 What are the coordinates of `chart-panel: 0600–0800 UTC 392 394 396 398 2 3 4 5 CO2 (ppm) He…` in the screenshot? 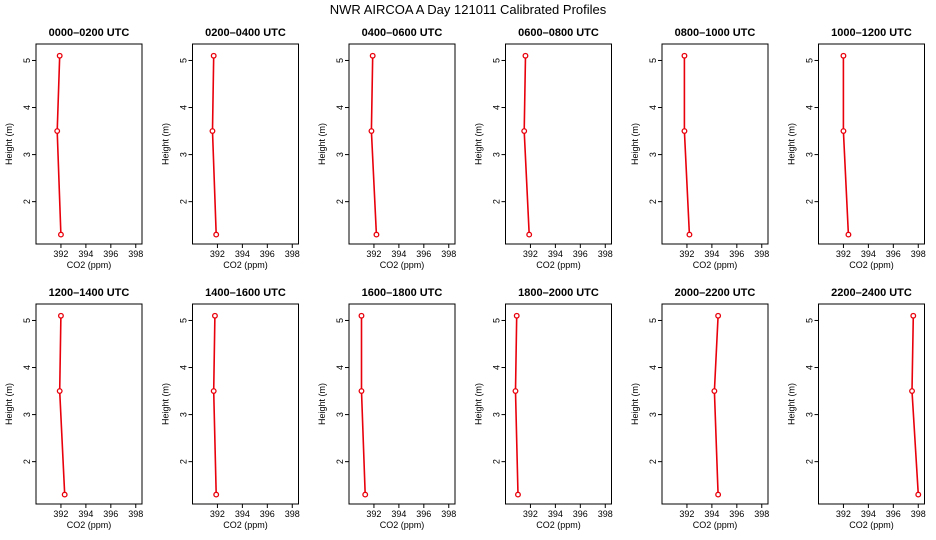 It's located at (543, 148).